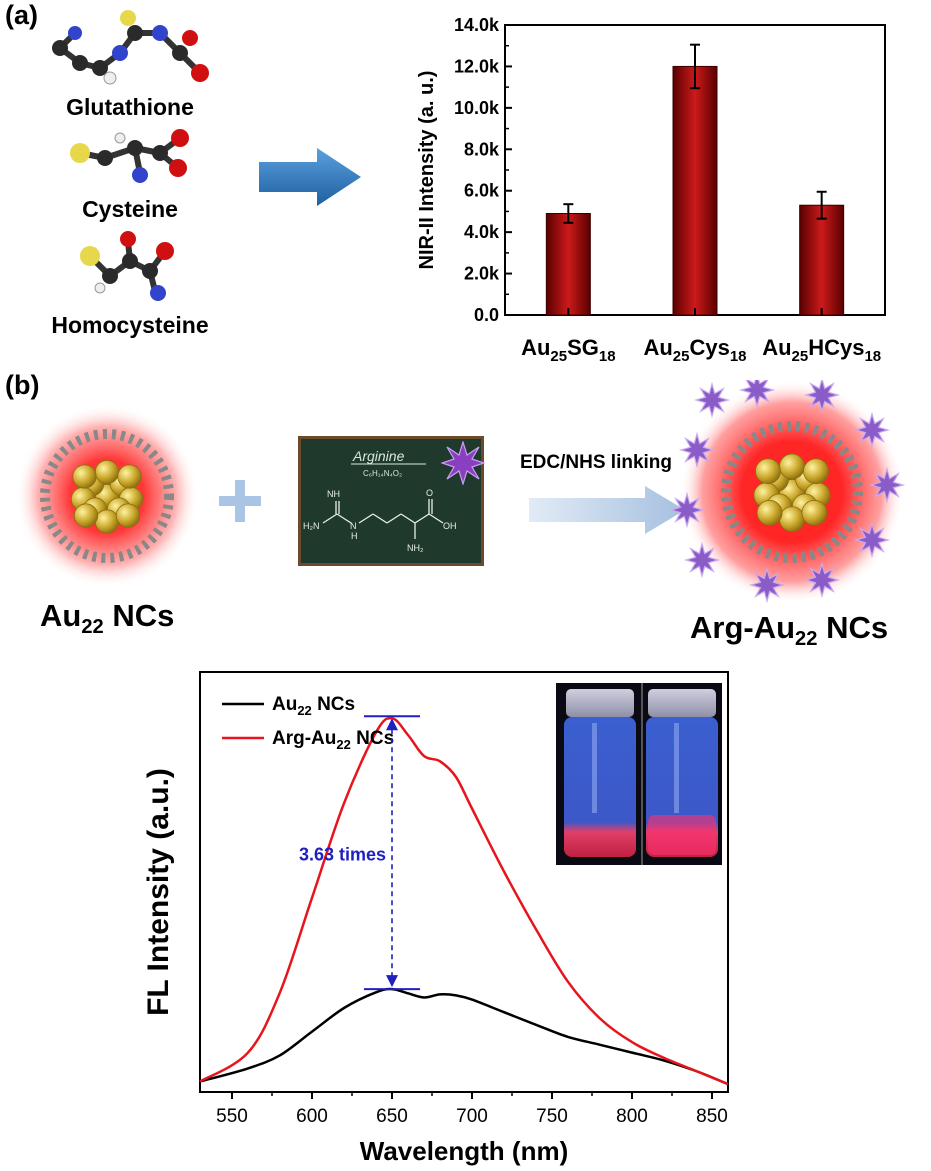 The image size is (931, 1171). Describe the element at coordinates (639, 774) in the screenshot. I see `vial-photo-inset` at that location.